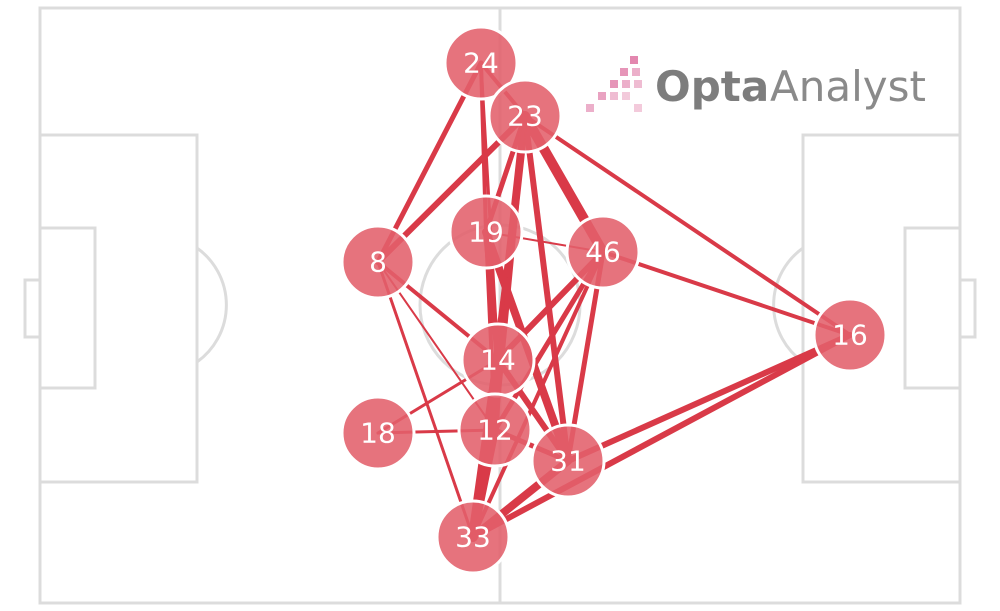 This screenshot has height=611, width=1000. I want to click on player-number: 31, so click(568, 461).